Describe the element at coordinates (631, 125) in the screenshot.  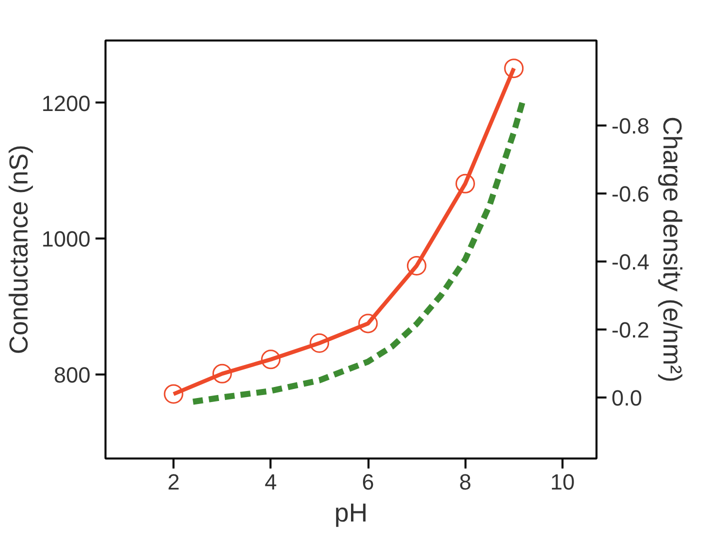
I see `y2-tick-label: -0.8` at that location.